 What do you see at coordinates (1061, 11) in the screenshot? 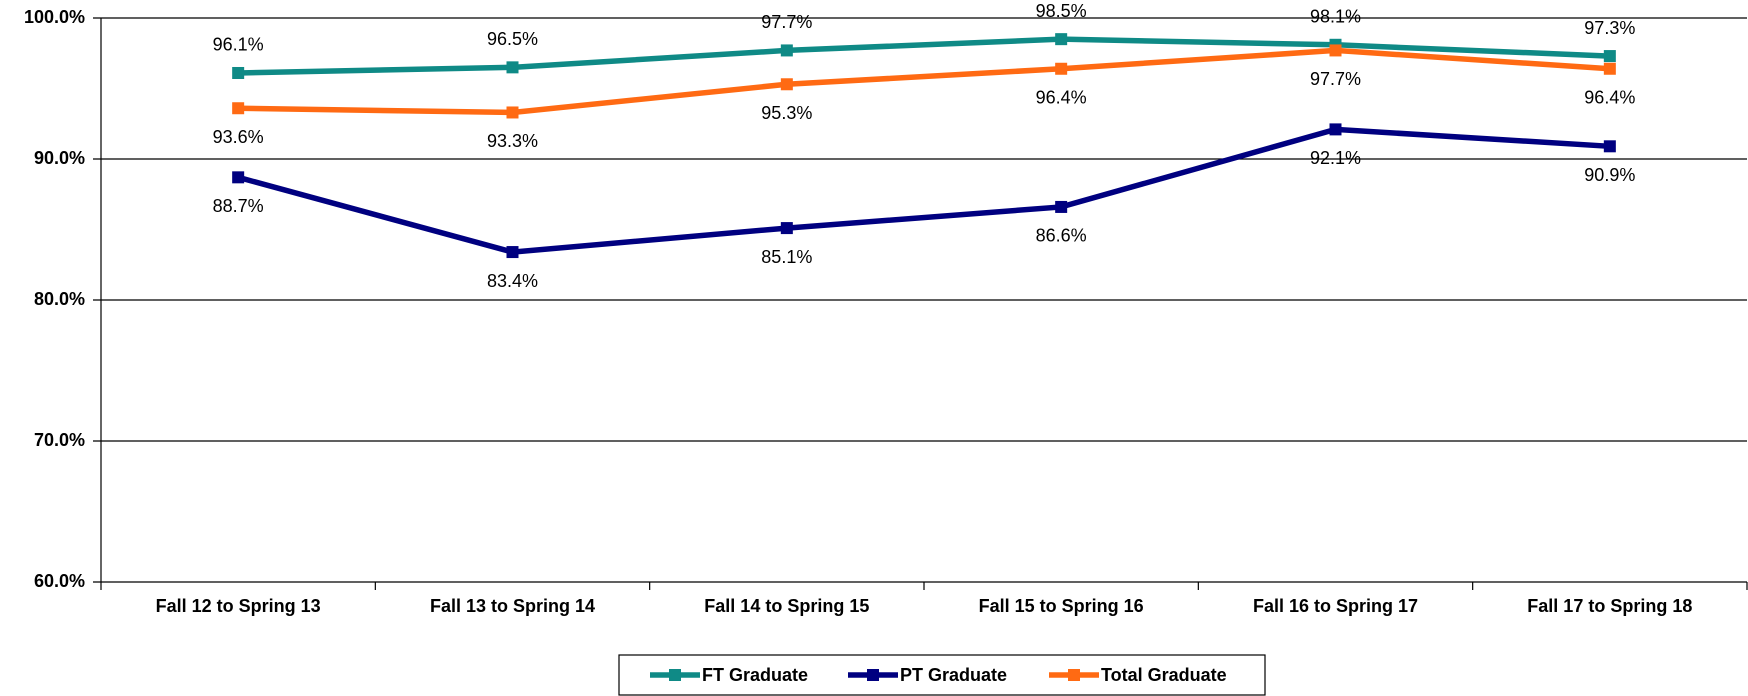
I see `data-label: 98.5%` at bounding box center [1061, 11].